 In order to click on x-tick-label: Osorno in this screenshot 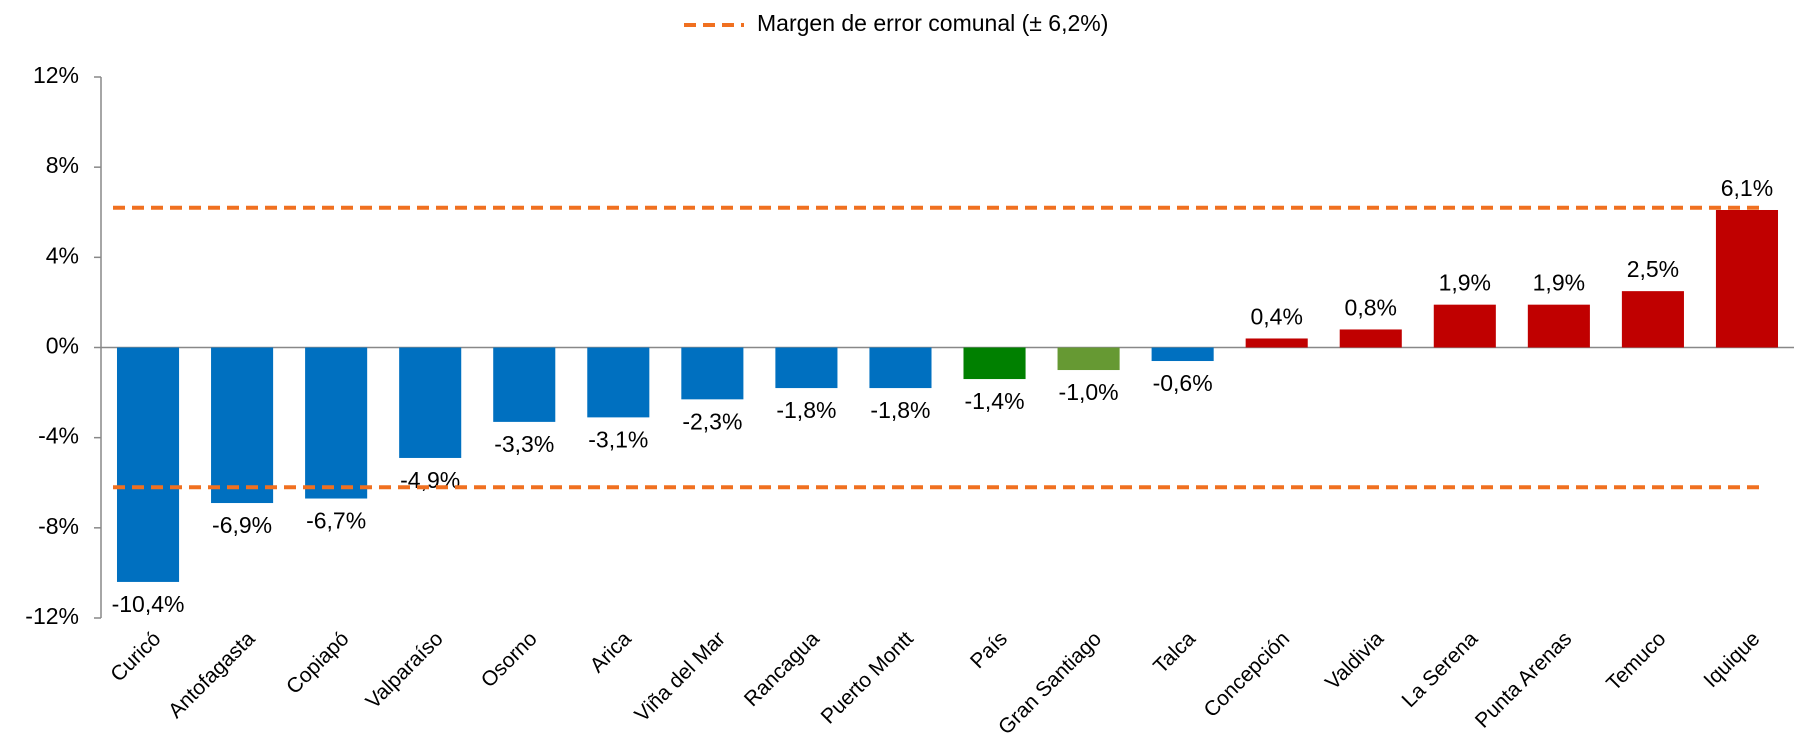, I will do `click(509, 659)`.